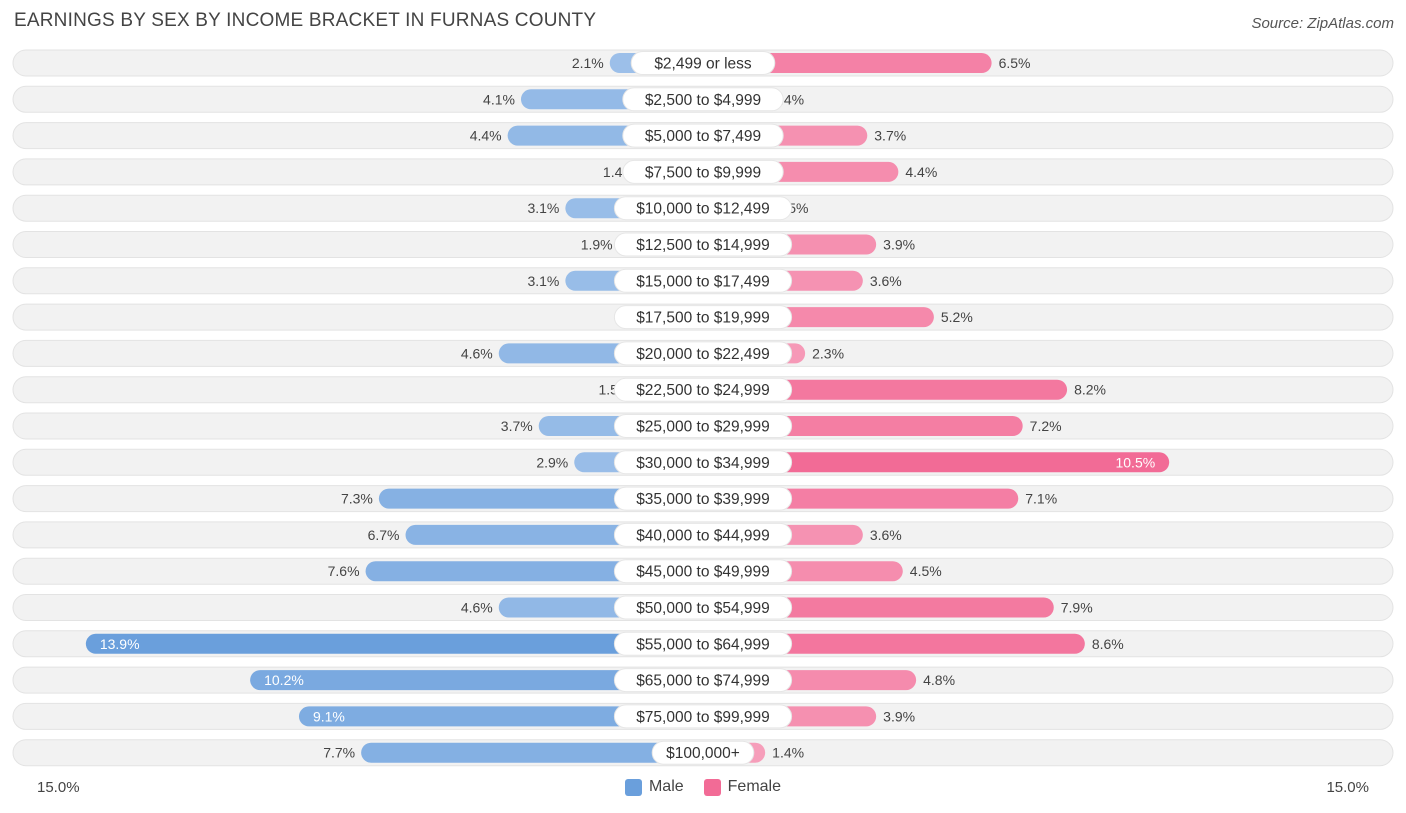 The height and width of the screenshot is (813, 1406). What do you see at coordinates (1135, 462) in the screenshot?
I see `female-value-label: 10.5%` at bounding box center [1135, 462].